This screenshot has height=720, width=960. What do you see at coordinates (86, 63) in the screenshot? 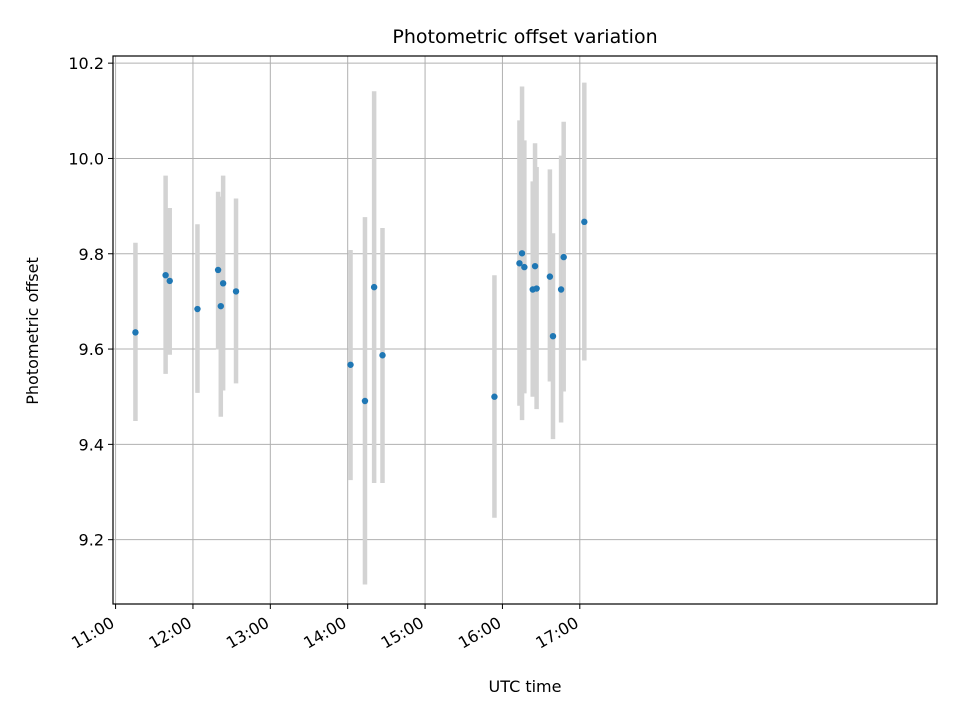
I see `y-tick-label: 10.2` at bounding box center [86, 63].